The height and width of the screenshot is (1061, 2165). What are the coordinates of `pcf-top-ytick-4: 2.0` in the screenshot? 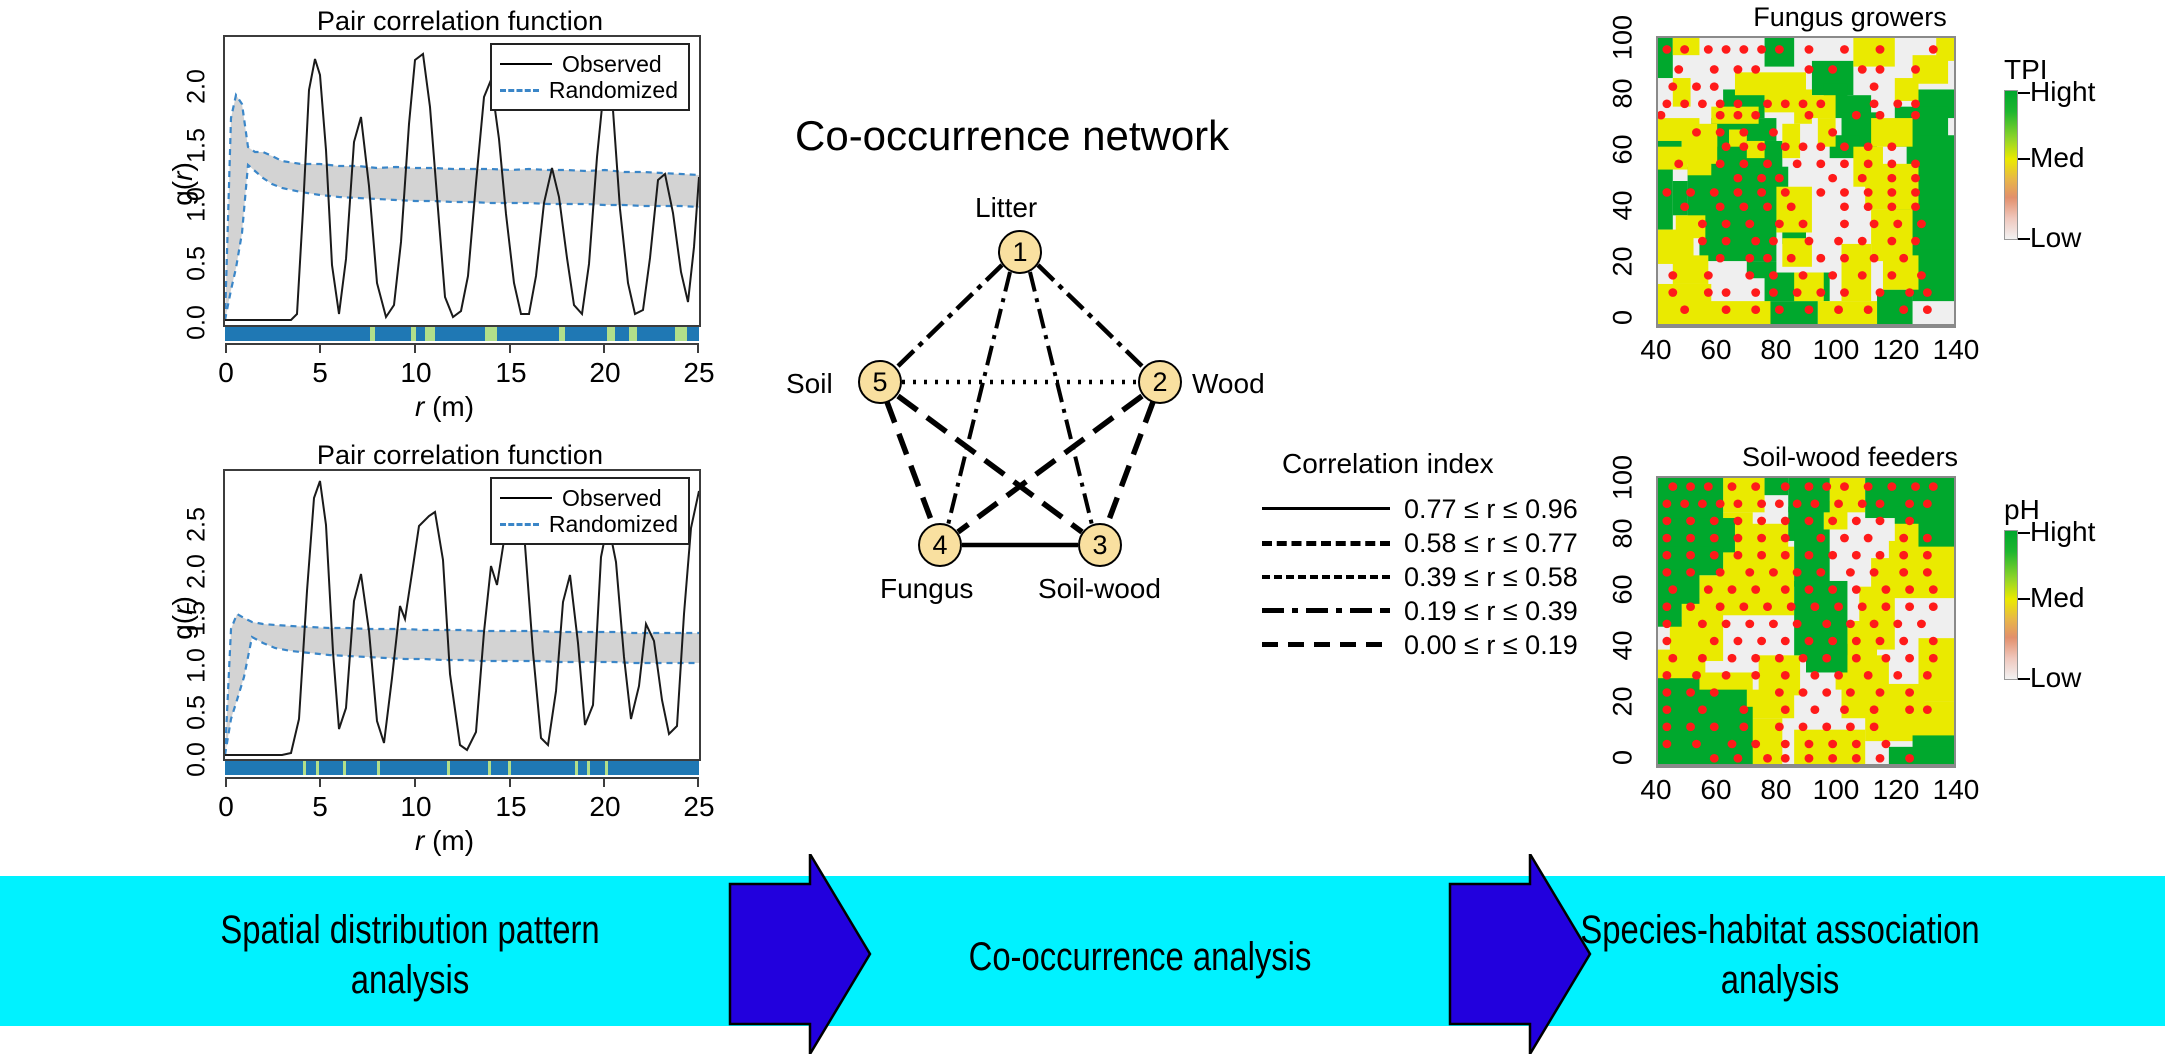 It's located at (196, 86).